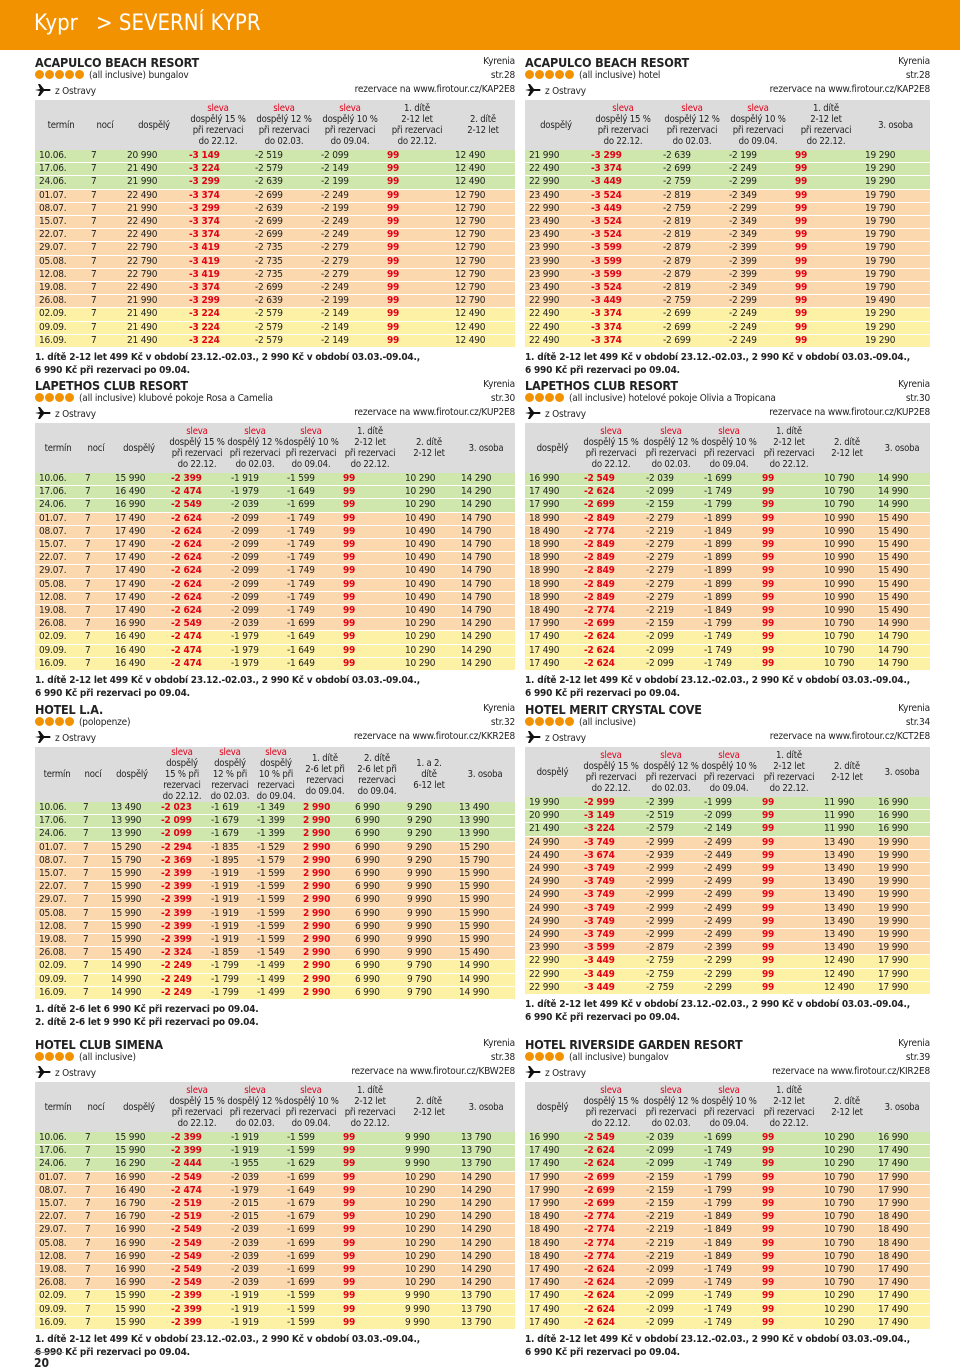 This screenshot has height=1371, width=960. What do you see at coordinates (275, 196) in the screenshot?
I see `price-row: 01.07. 7 22 490 -3 374 -2 699 -2 249 99 12 790` at bounding box center [275, 196].